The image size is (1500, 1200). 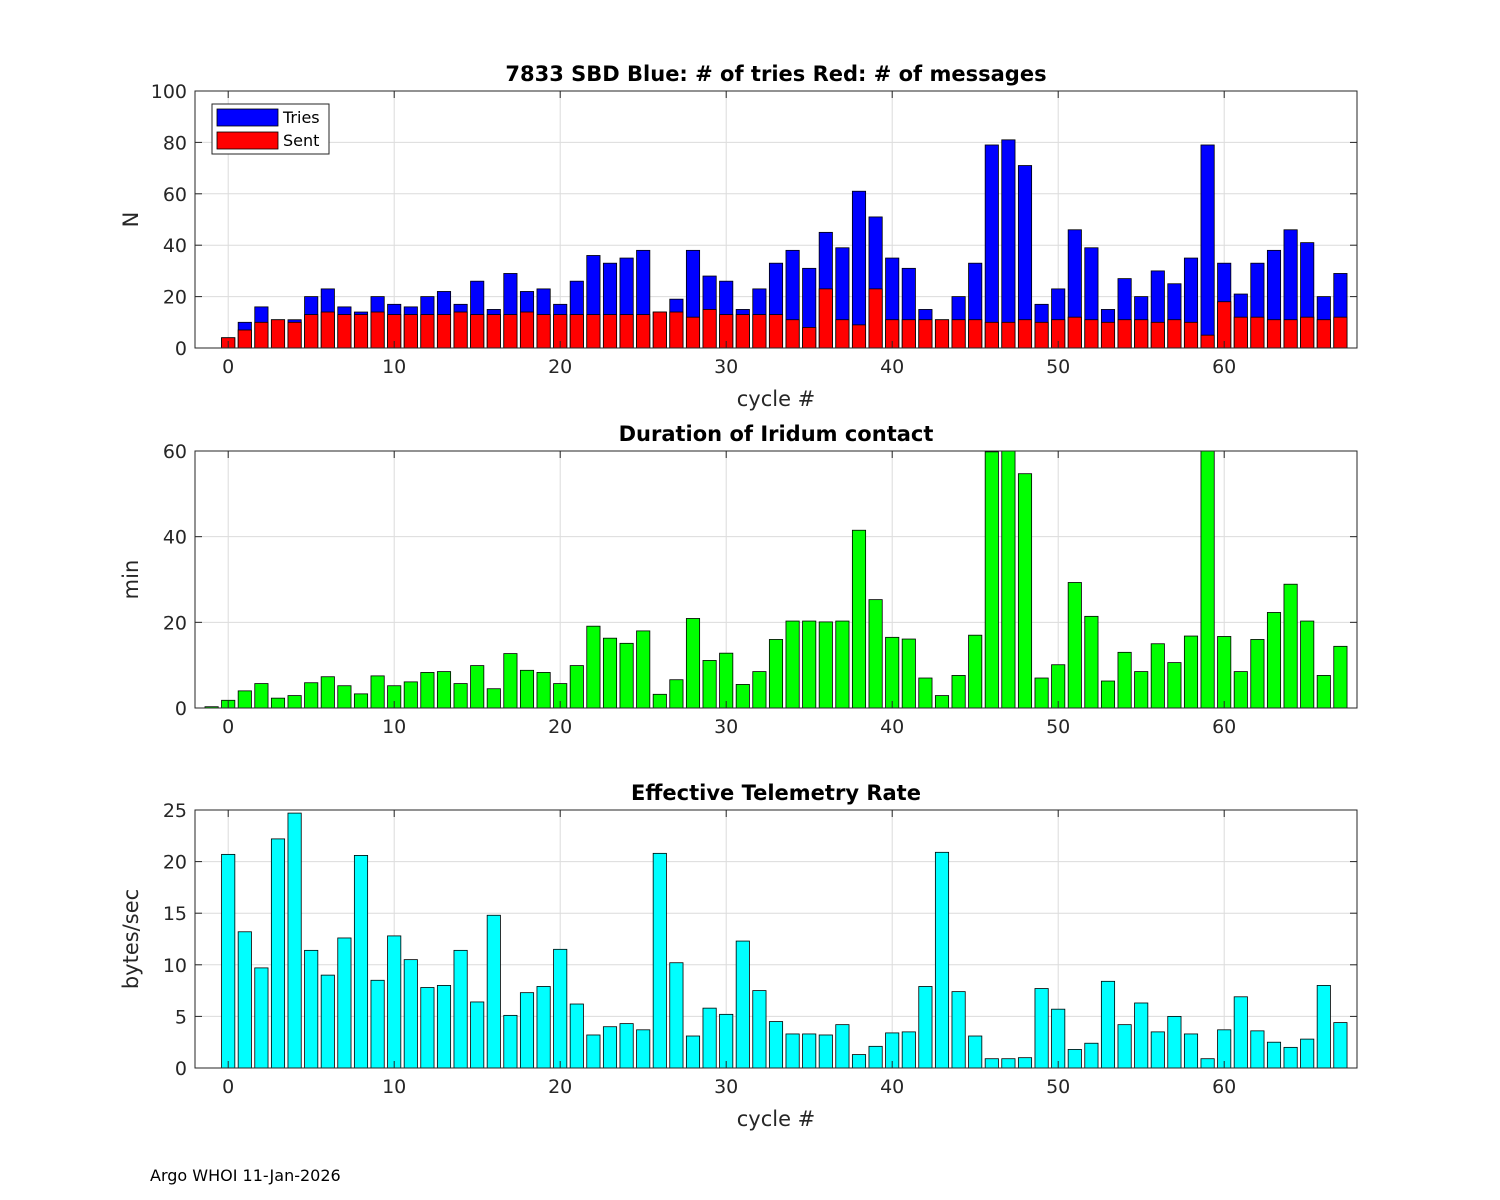 I want to click on chart3-y-tick-label: 15, so click(x=175, y=914).